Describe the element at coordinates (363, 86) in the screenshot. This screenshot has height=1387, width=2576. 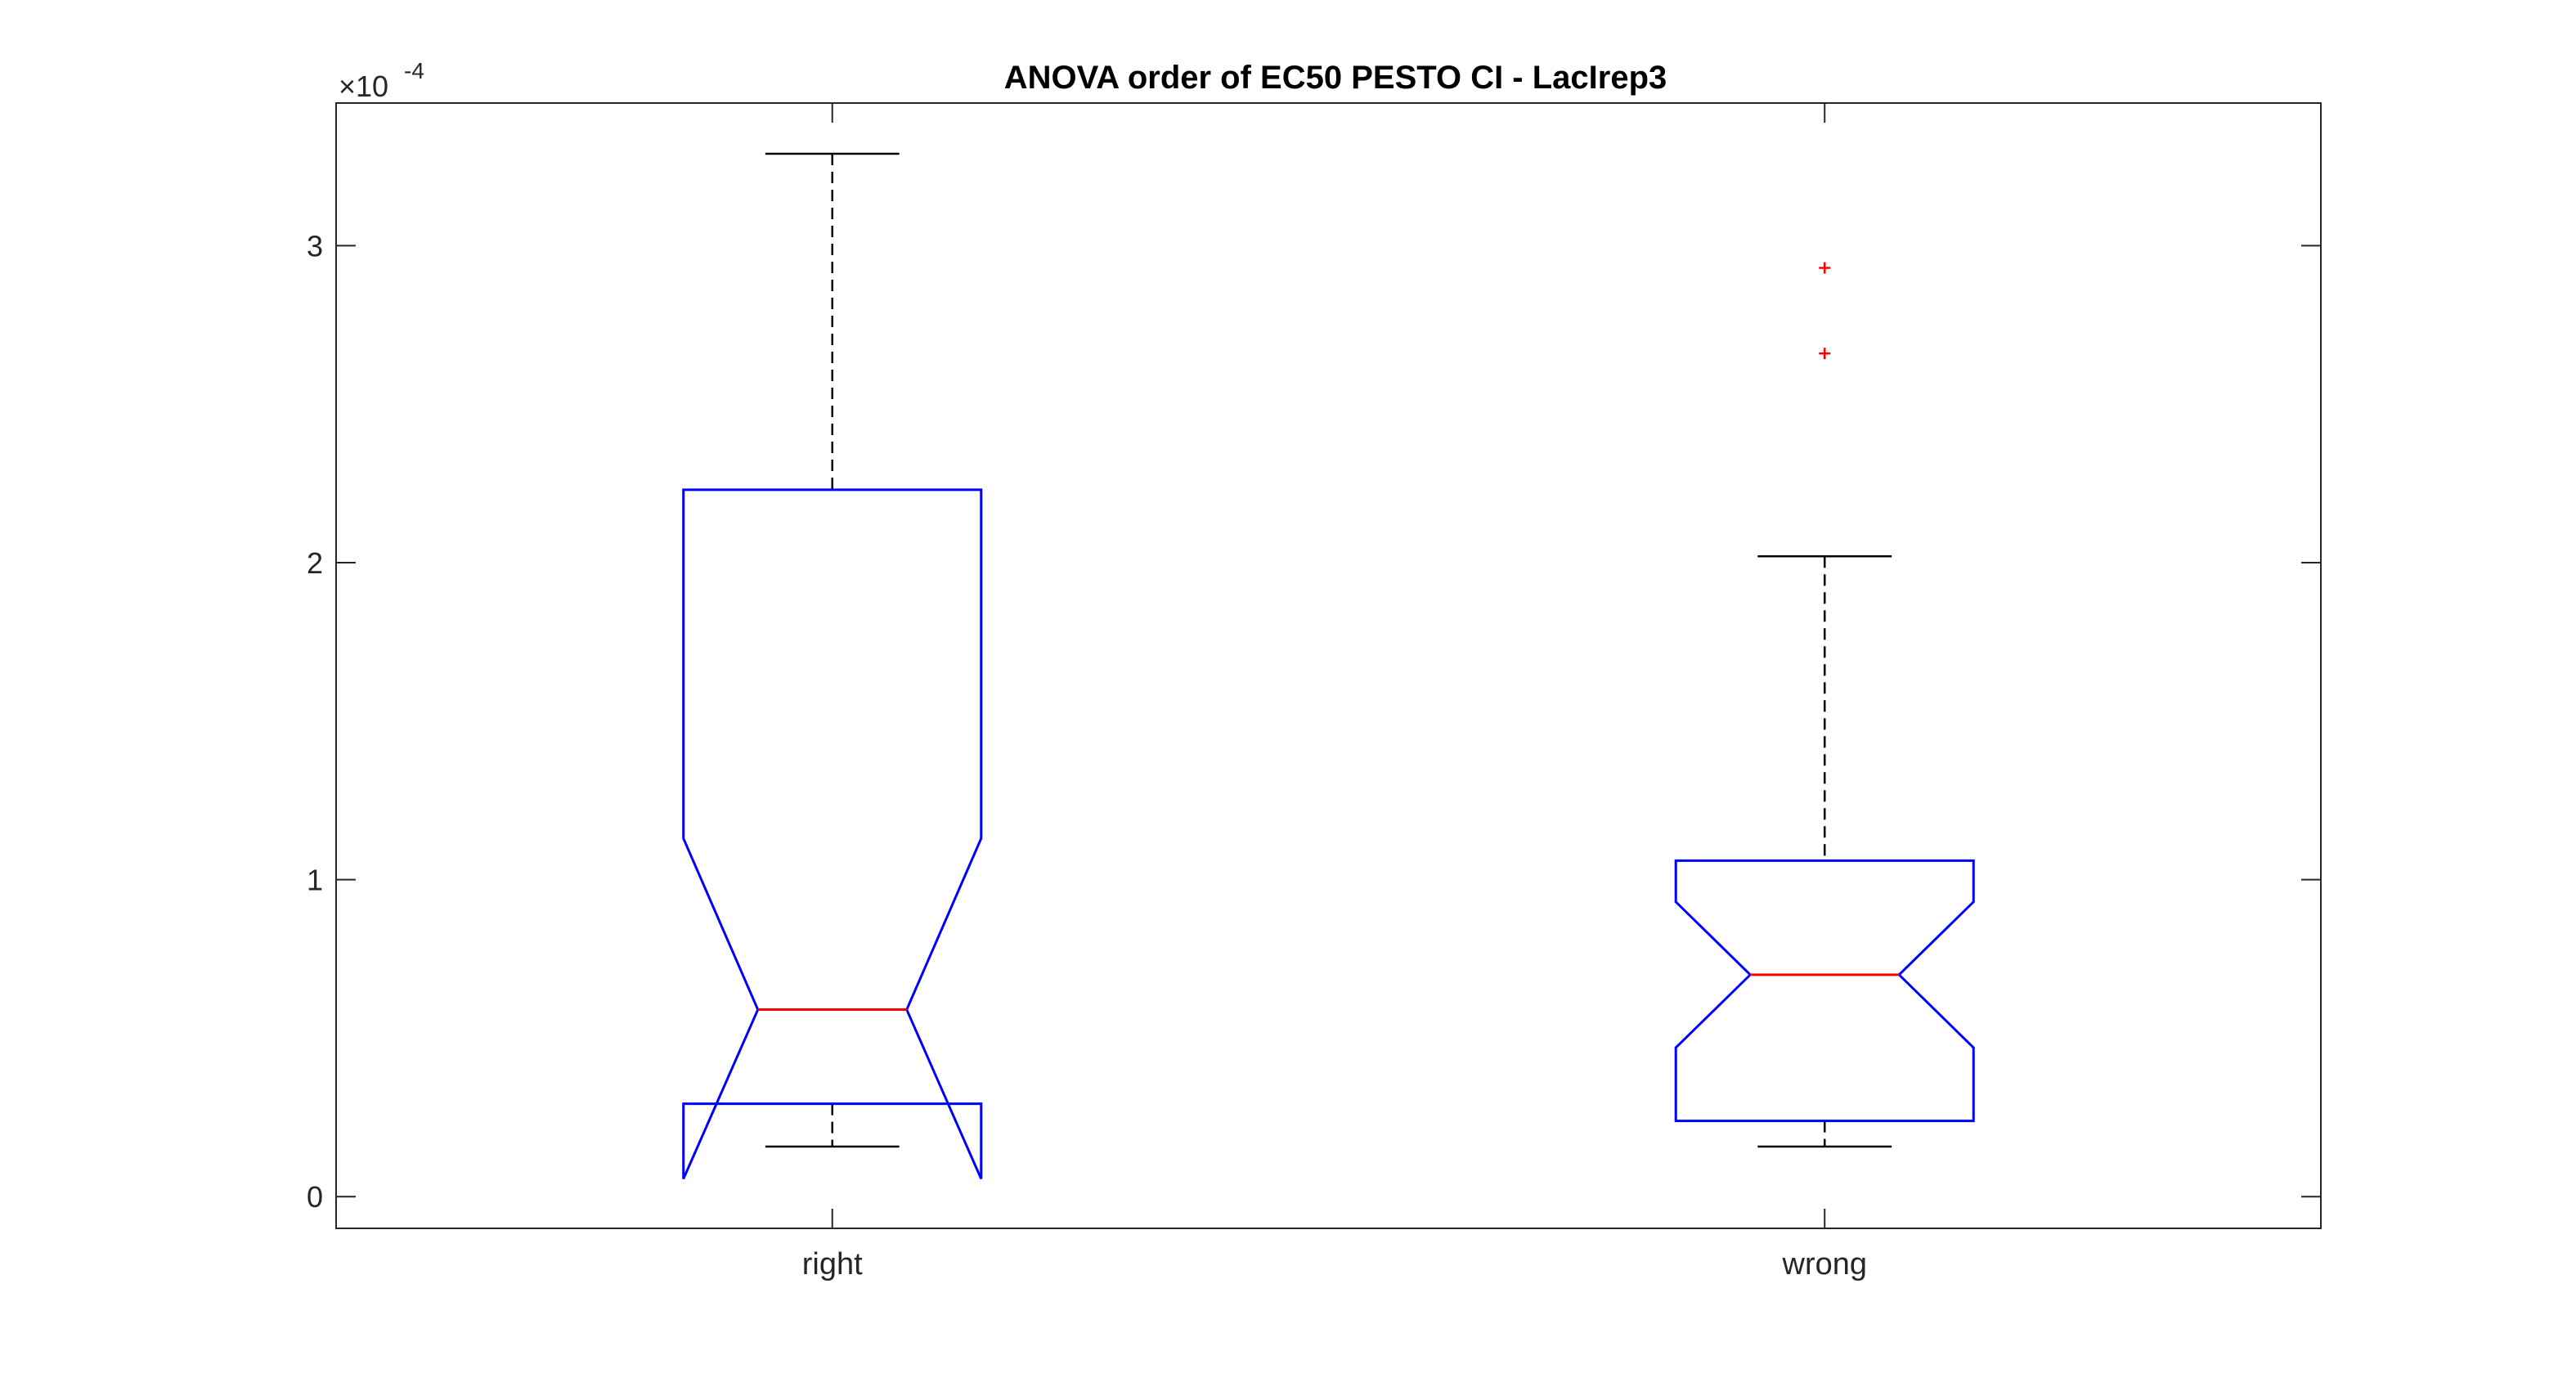
I see `y-exponent-base: ×10` at that location.